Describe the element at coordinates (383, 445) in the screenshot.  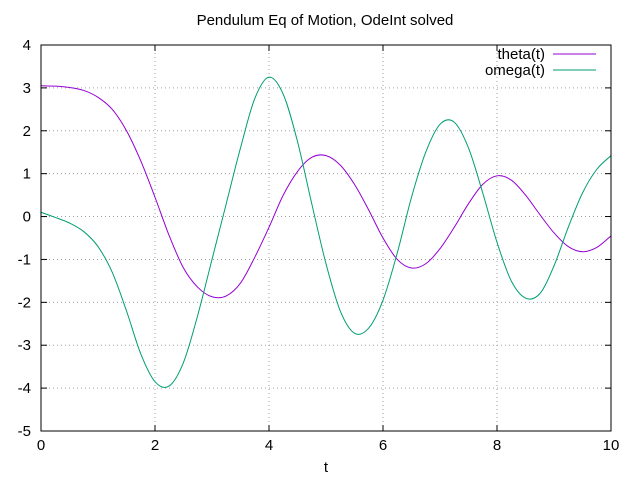
I see `x-tick-label: 6` at that location.